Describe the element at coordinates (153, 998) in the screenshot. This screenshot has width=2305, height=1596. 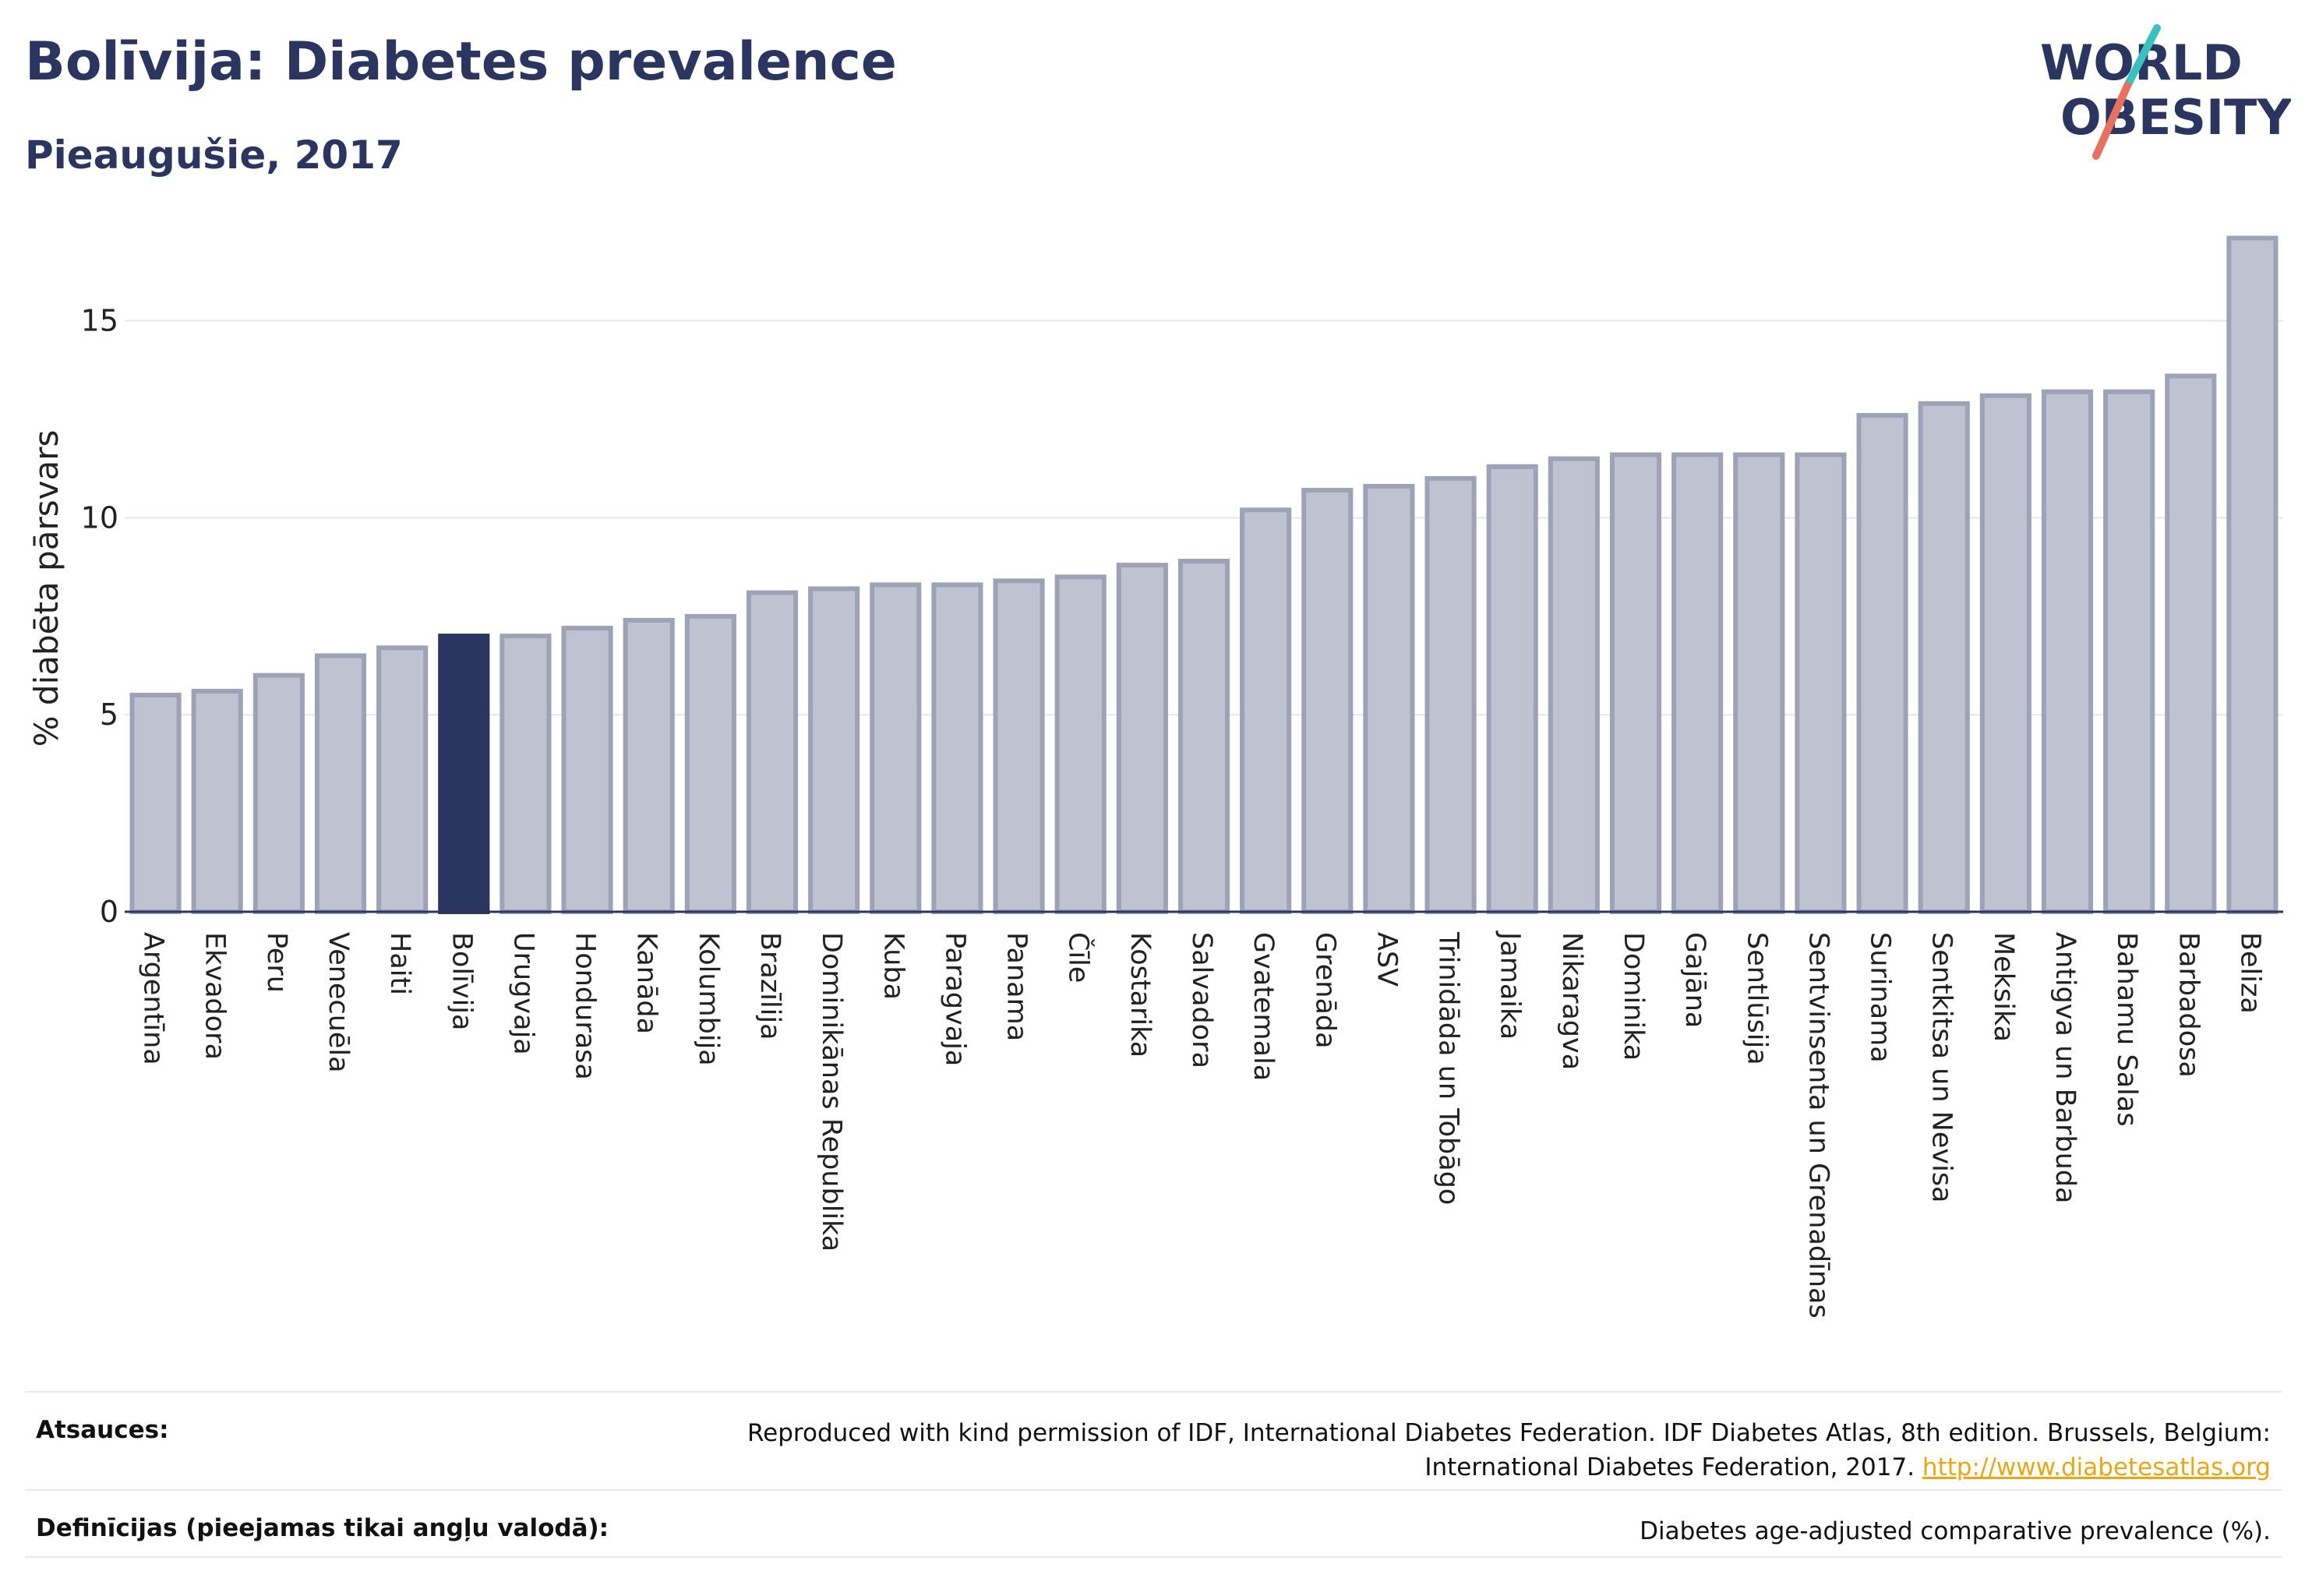
I see `x-tick-label: Argentīna` at that location.